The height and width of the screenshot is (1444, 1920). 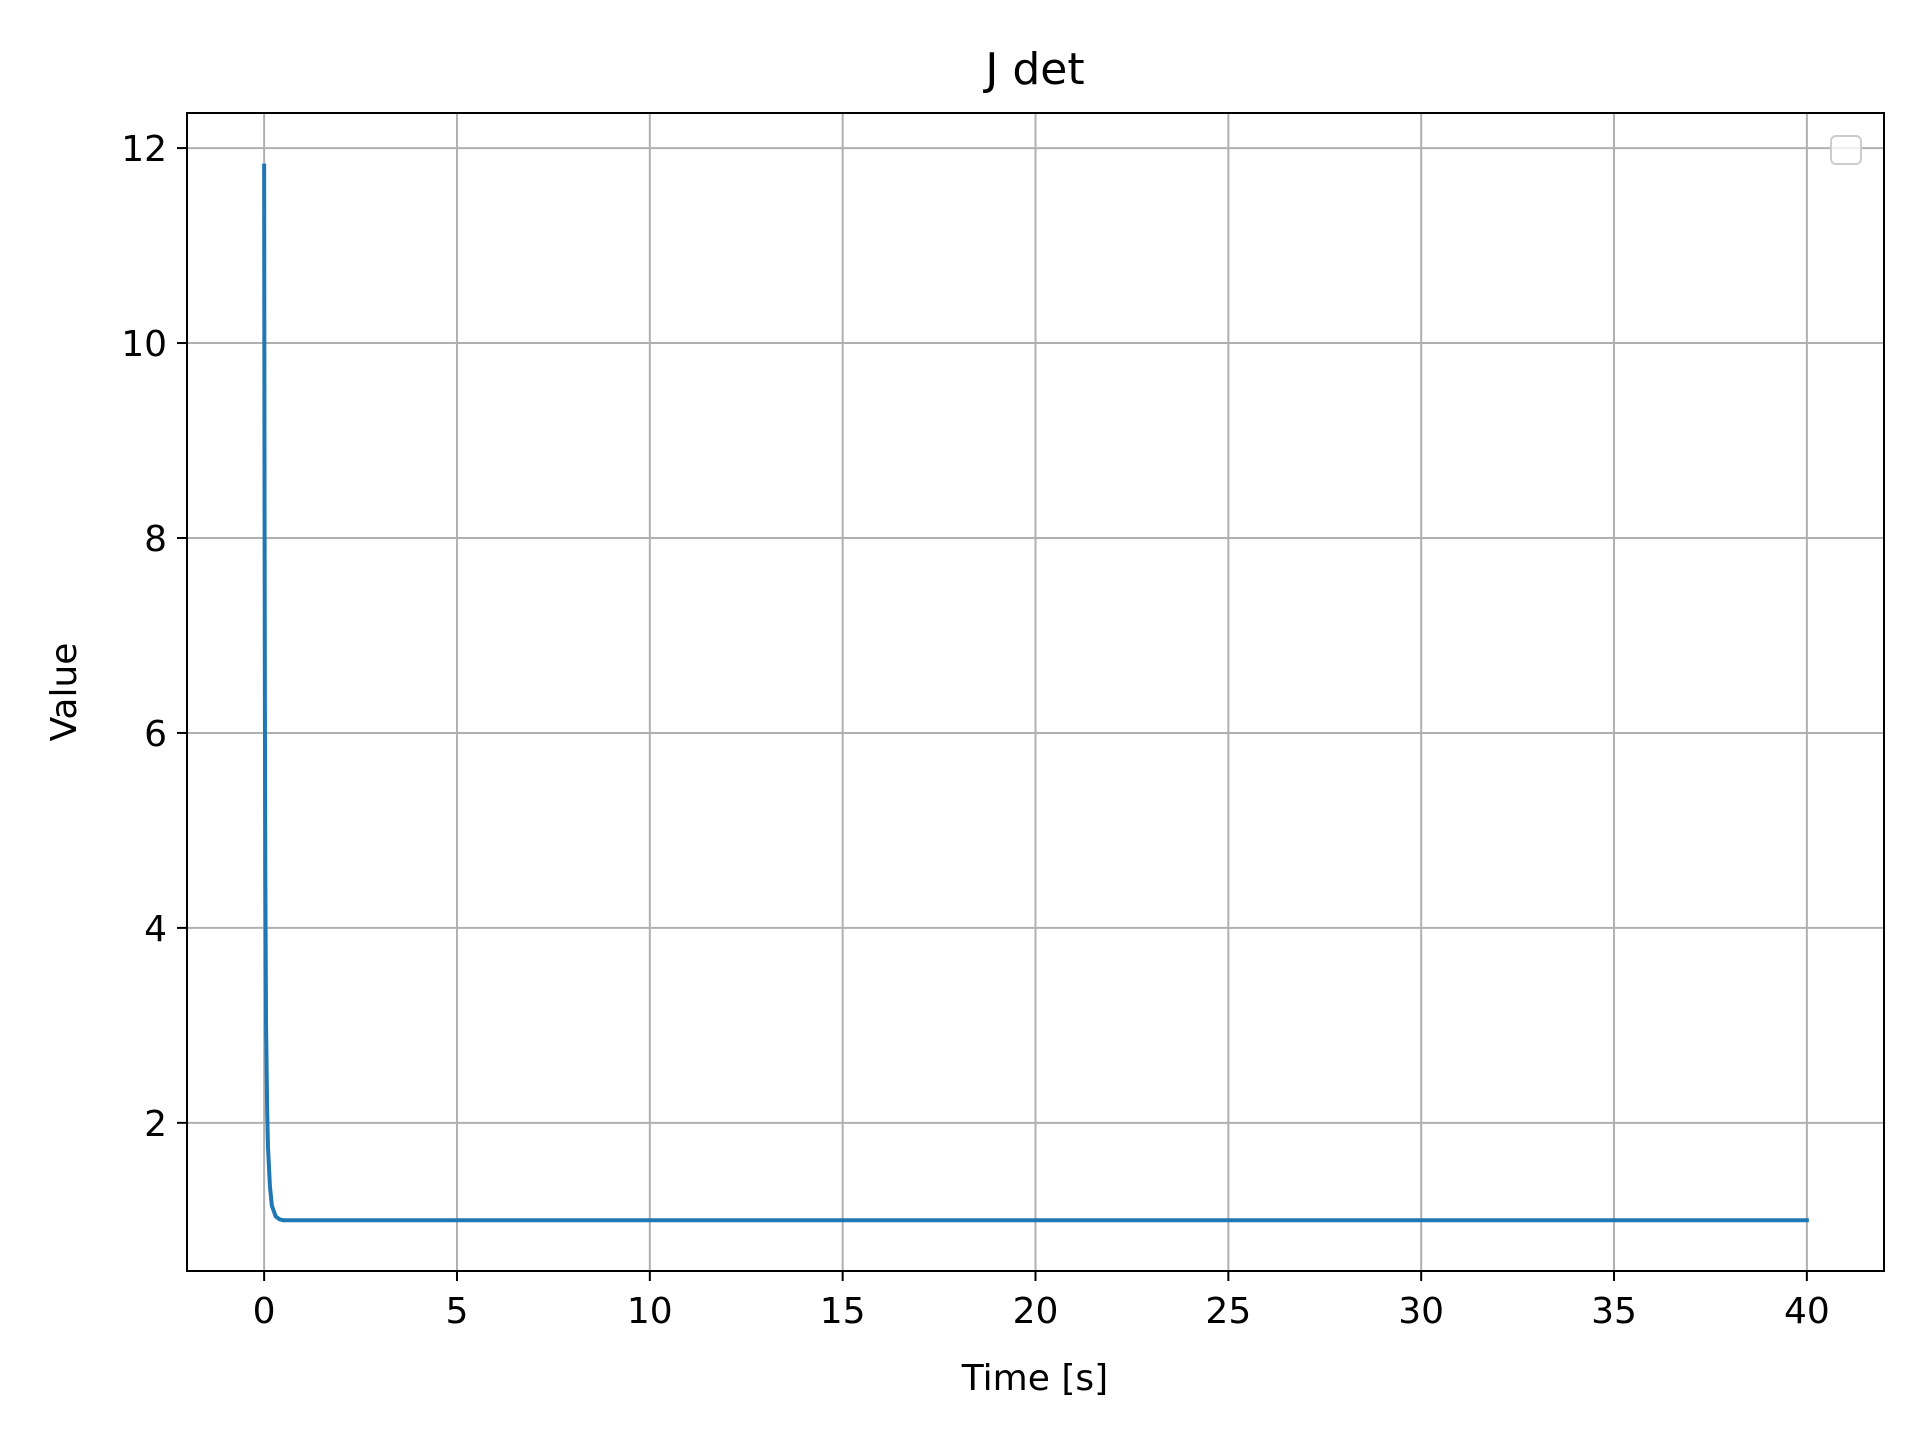 I want to click on y-tick-label: 2, so click(x=155, y=1124).